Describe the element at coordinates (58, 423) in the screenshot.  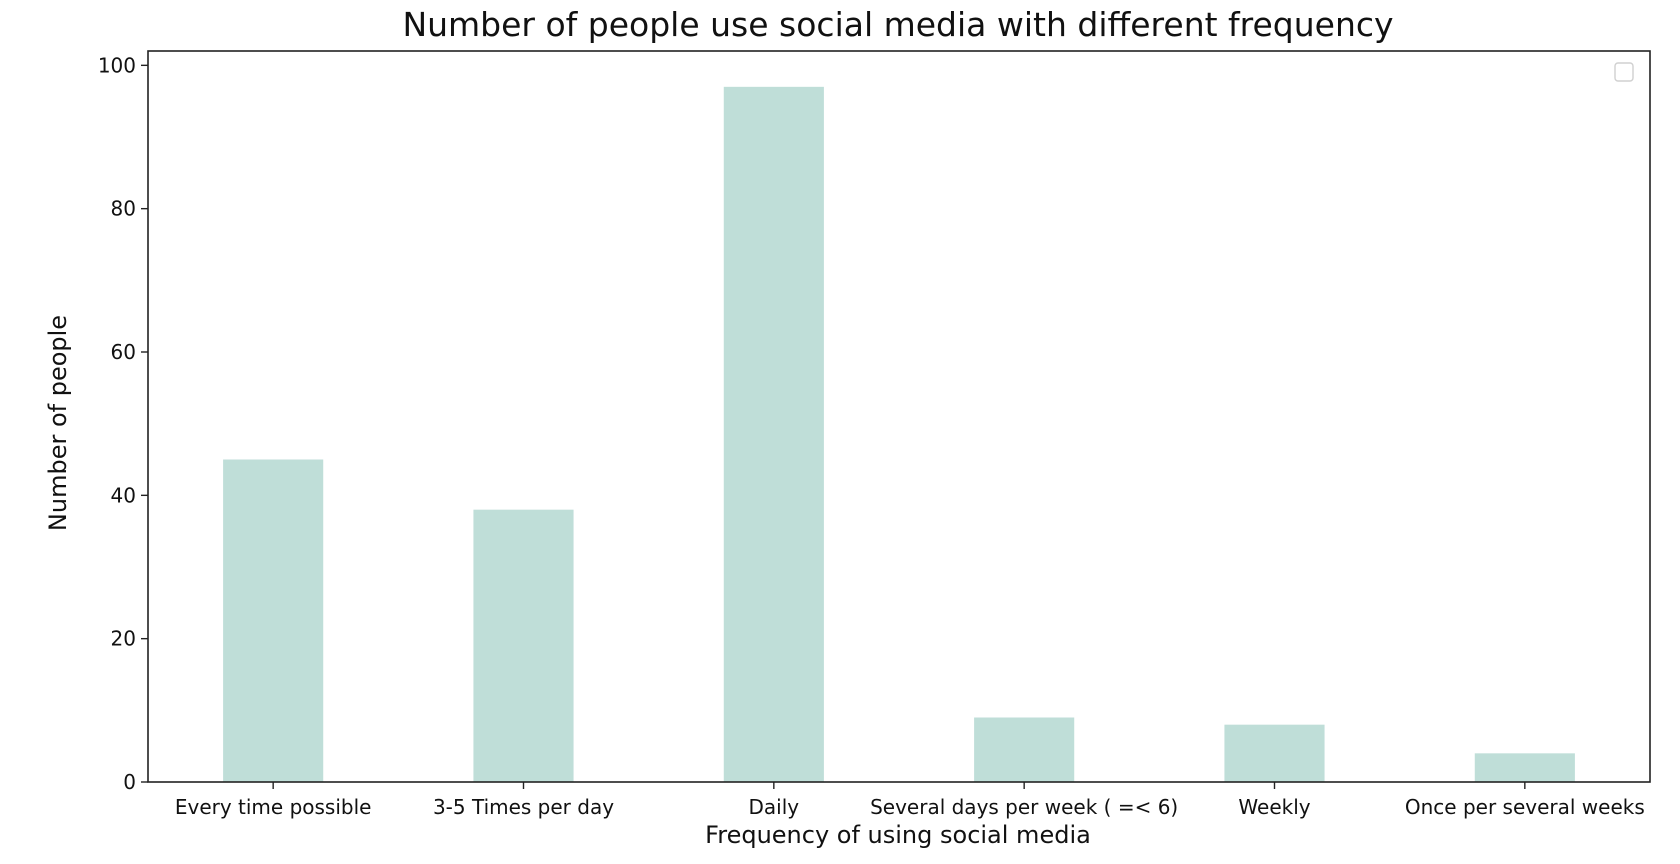
I see `y-axis-label: Number of people` at that location.